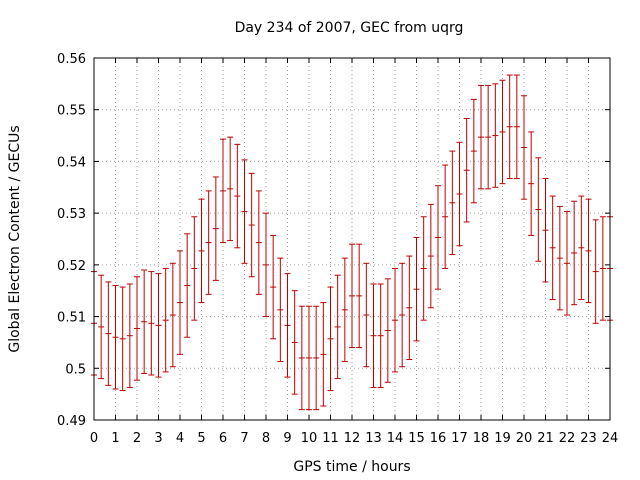  What do you see at coordinates (545, 438) in the screenshot?
I see `x-tick-label: 21` at bounding box center [545, 438].